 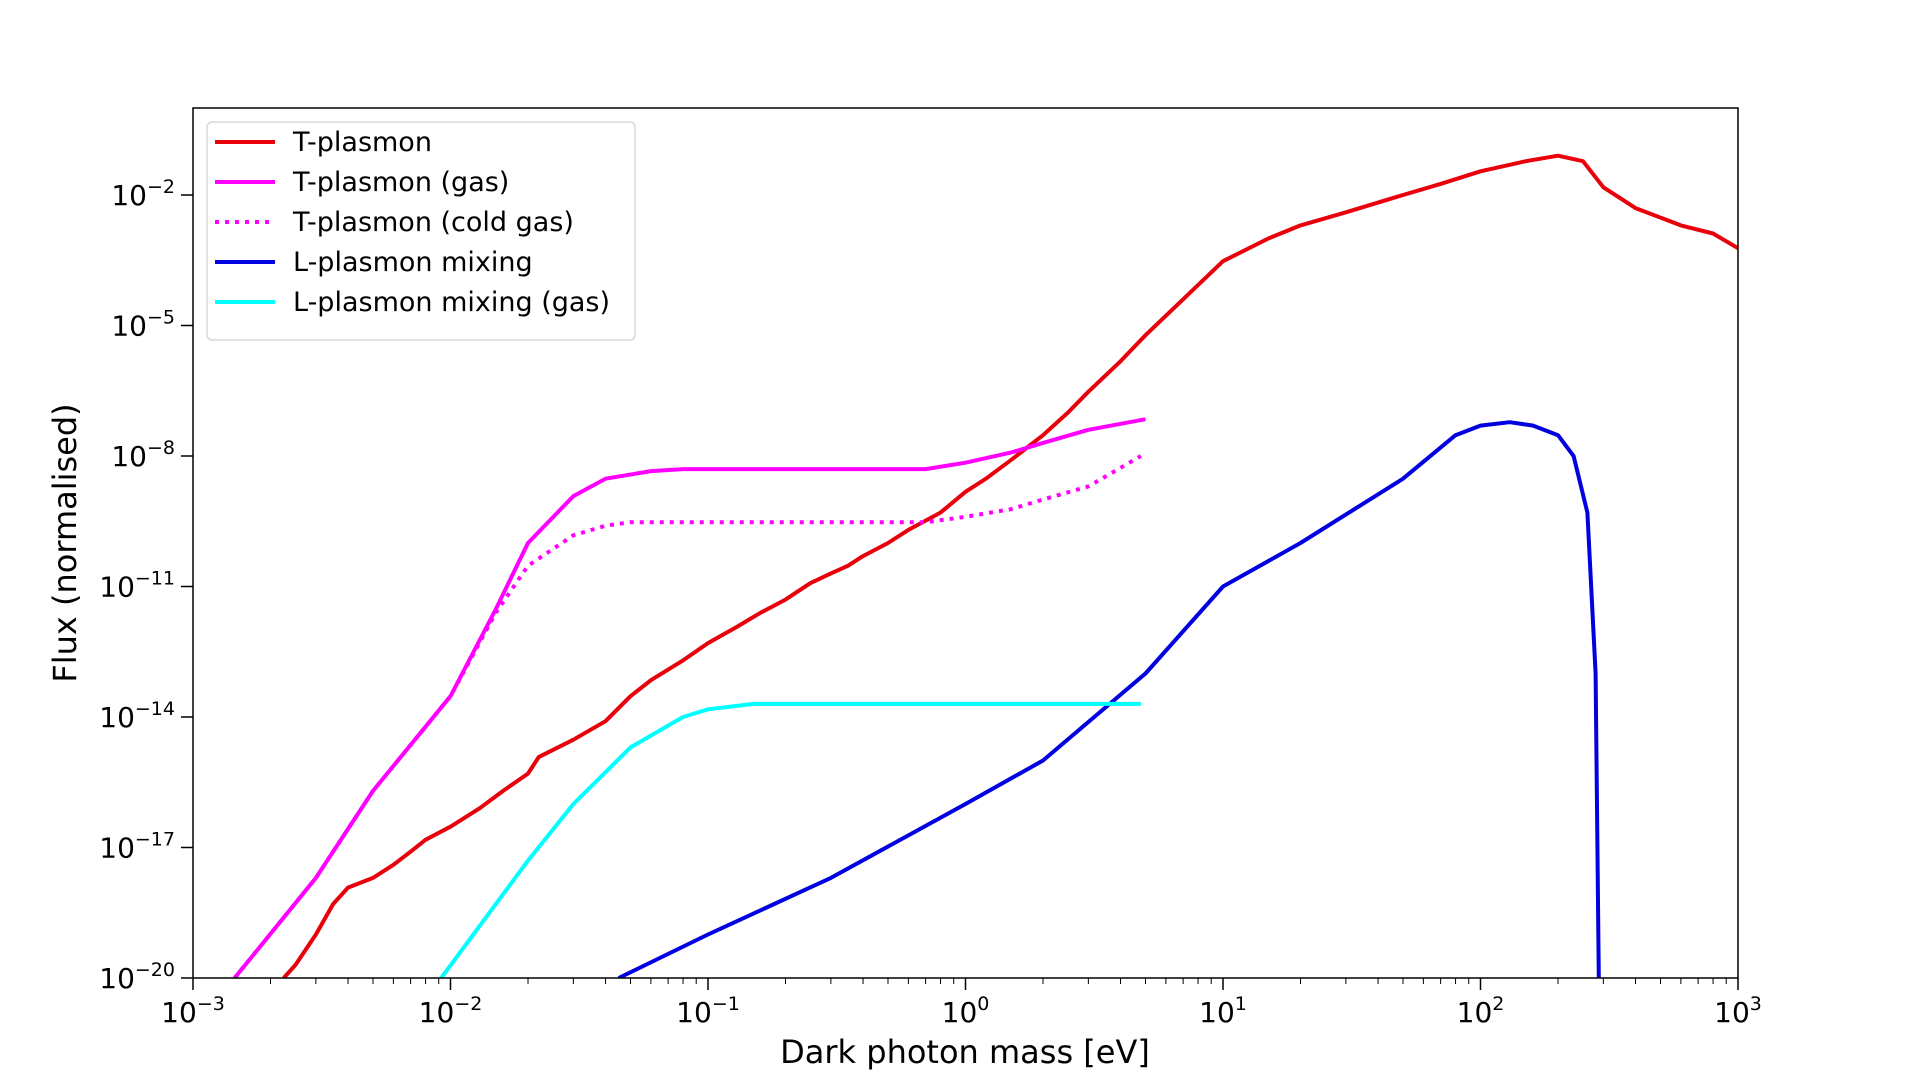 I want to click on y-tick-label: 10⁻², so click(x=143, y=194).